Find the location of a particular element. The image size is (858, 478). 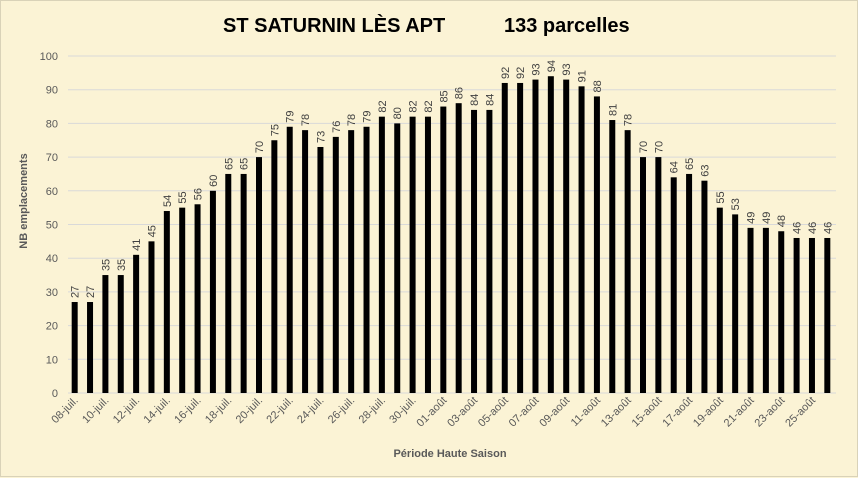

x-tick-label: 13-août is located at coordinates (616, 412).